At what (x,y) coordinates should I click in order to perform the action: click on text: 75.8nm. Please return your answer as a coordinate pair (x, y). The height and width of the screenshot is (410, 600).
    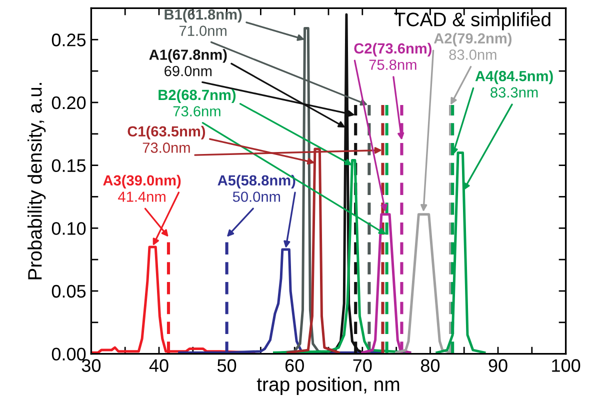
    Looking at the image, I should click on (392, 65).